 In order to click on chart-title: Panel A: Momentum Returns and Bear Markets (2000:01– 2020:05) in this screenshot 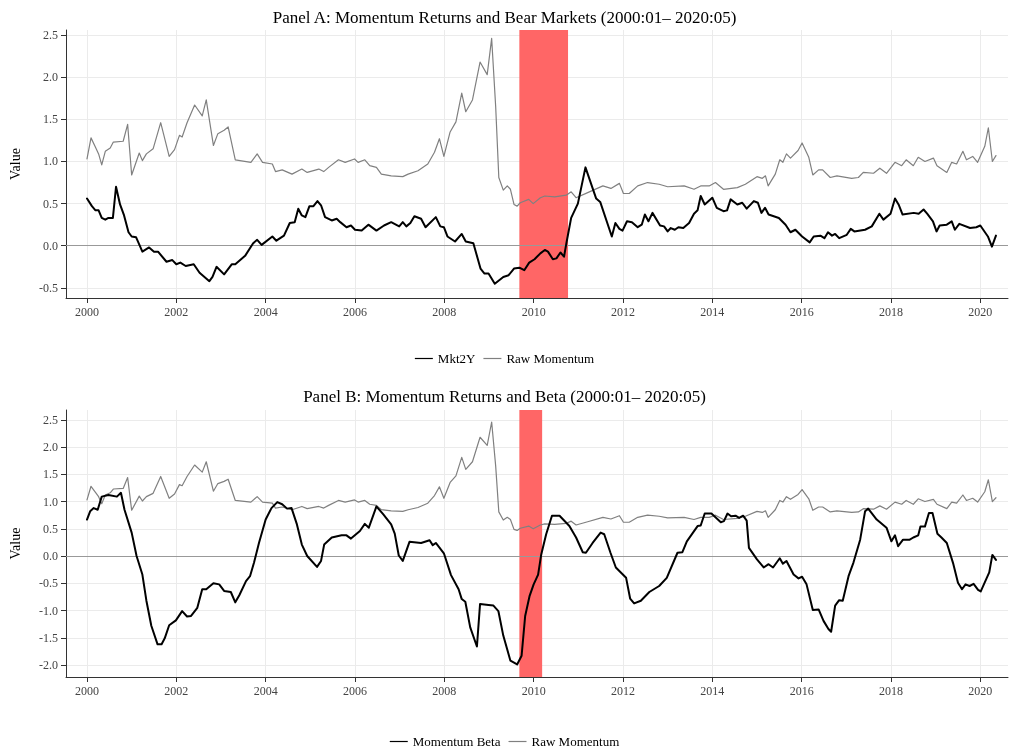, I will do `click(504, 17)`.